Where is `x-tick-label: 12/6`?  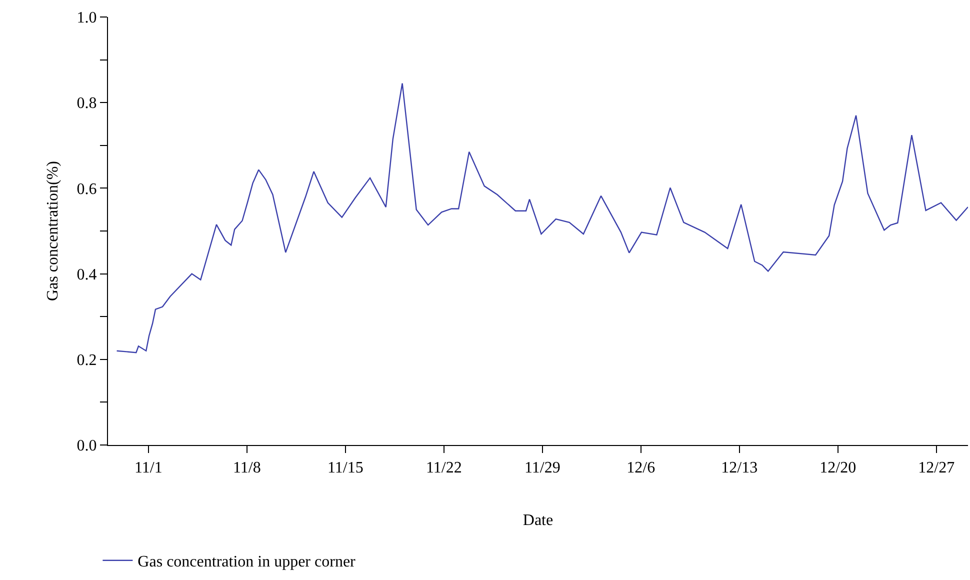 x-tick-label: 12/6 is located at coordinates (641, 467).